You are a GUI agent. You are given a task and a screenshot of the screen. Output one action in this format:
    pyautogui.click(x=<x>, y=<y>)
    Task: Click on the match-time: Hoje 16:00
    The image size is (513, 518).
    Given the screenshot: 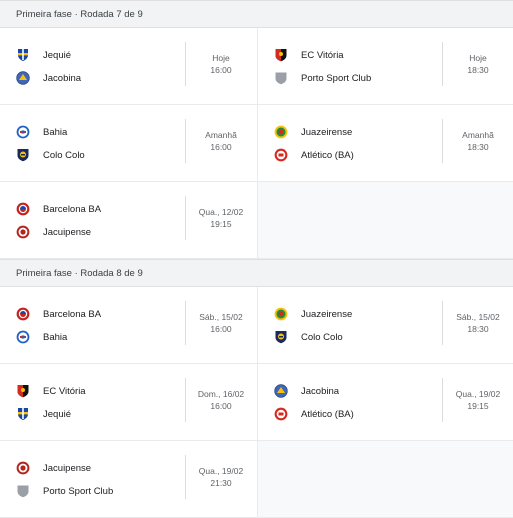 What is the action you would take?
    pyautogui.click(x=221, y=64)
    